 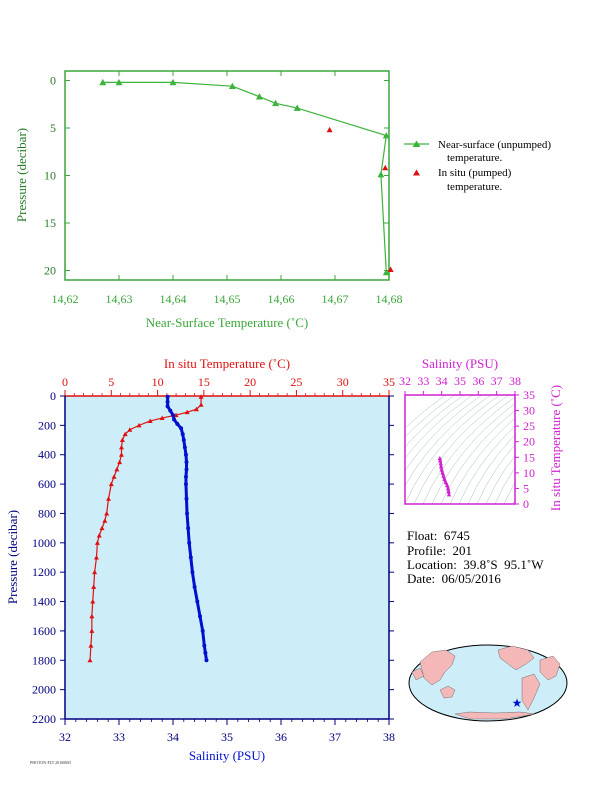 I want to click on pumped-point, so click(x=385, y=167).